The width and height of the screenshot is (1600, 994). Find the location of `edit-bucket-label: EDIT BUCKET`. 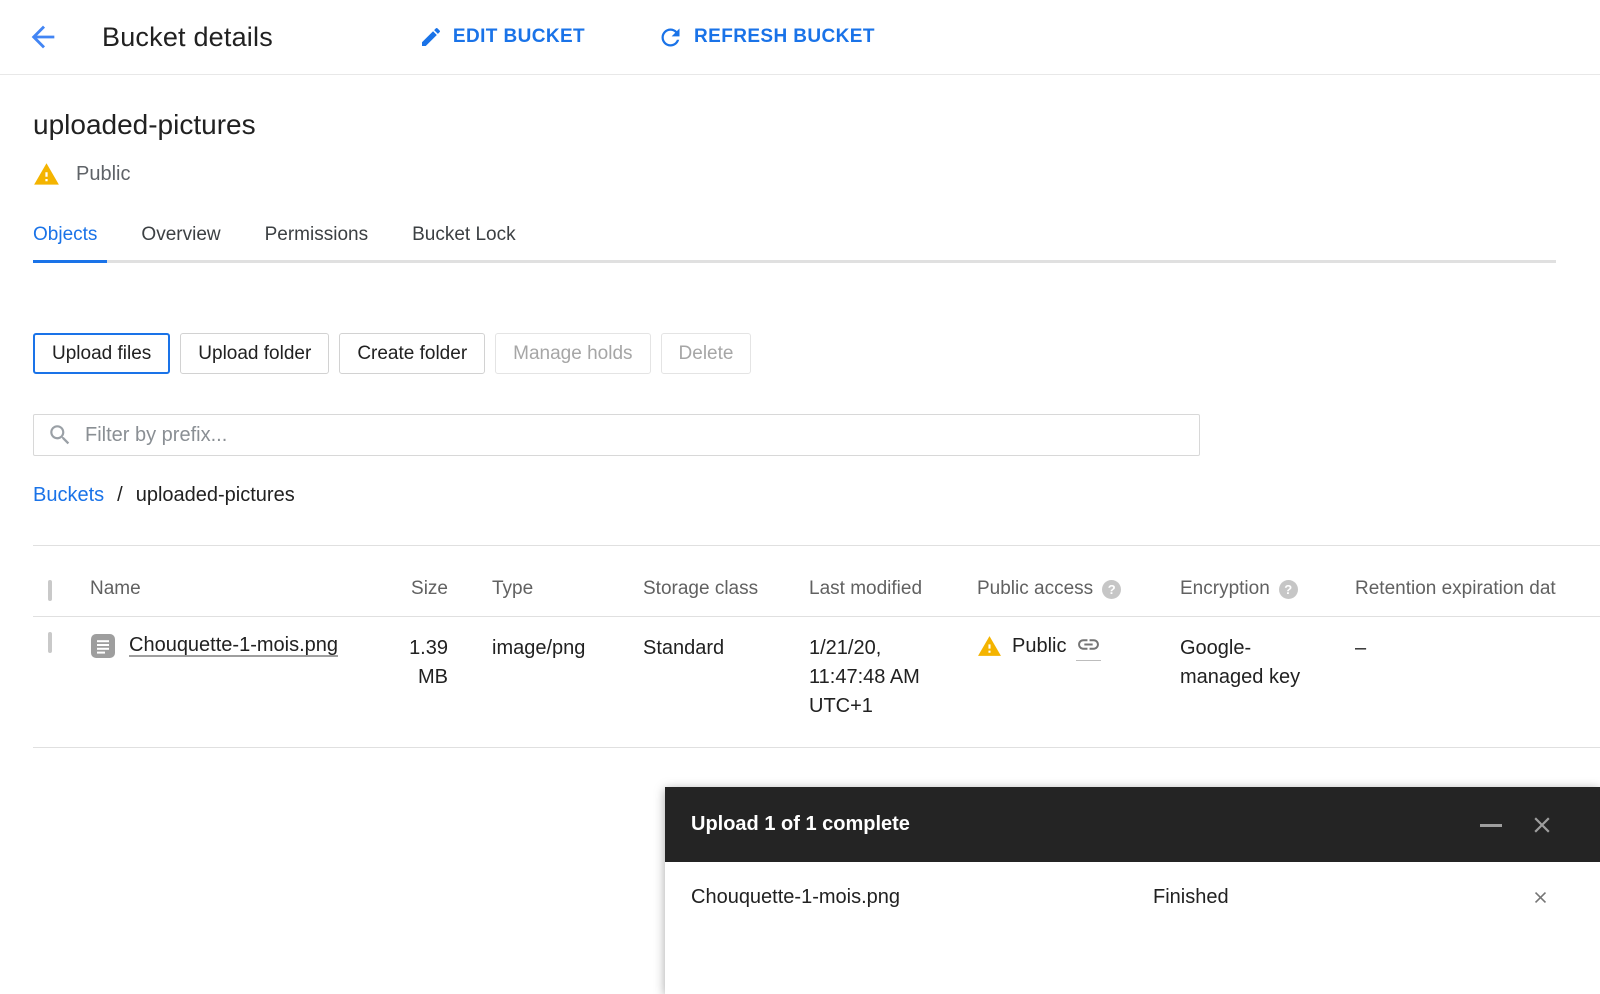

edit-bucket-label: EDIT BUCKET is located at coordinates (519, 36).